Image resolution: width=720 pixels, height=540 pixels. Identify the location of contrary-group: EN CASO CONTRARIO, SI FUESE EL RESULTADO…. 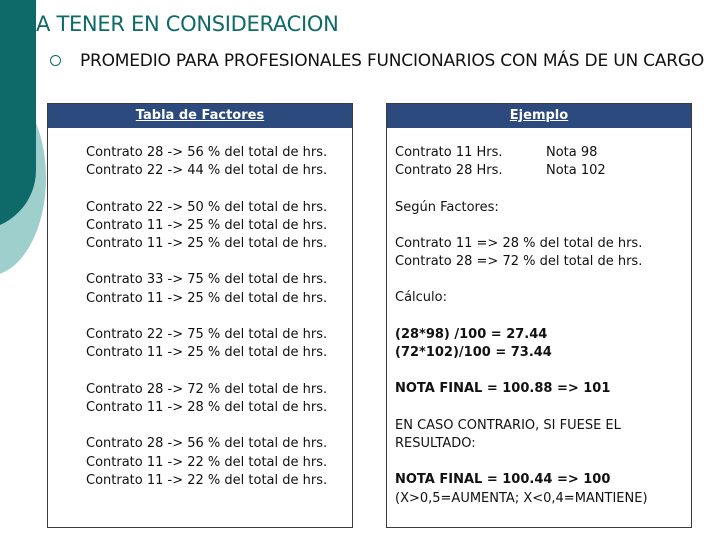
(543, 435).